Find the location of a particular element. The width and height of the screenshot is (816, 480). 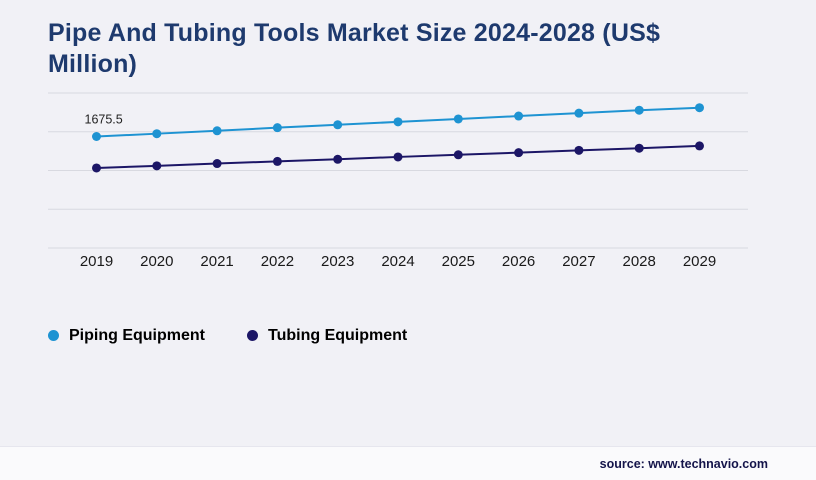

x-axis-label: 2022 is located at coordinates (277, 261).